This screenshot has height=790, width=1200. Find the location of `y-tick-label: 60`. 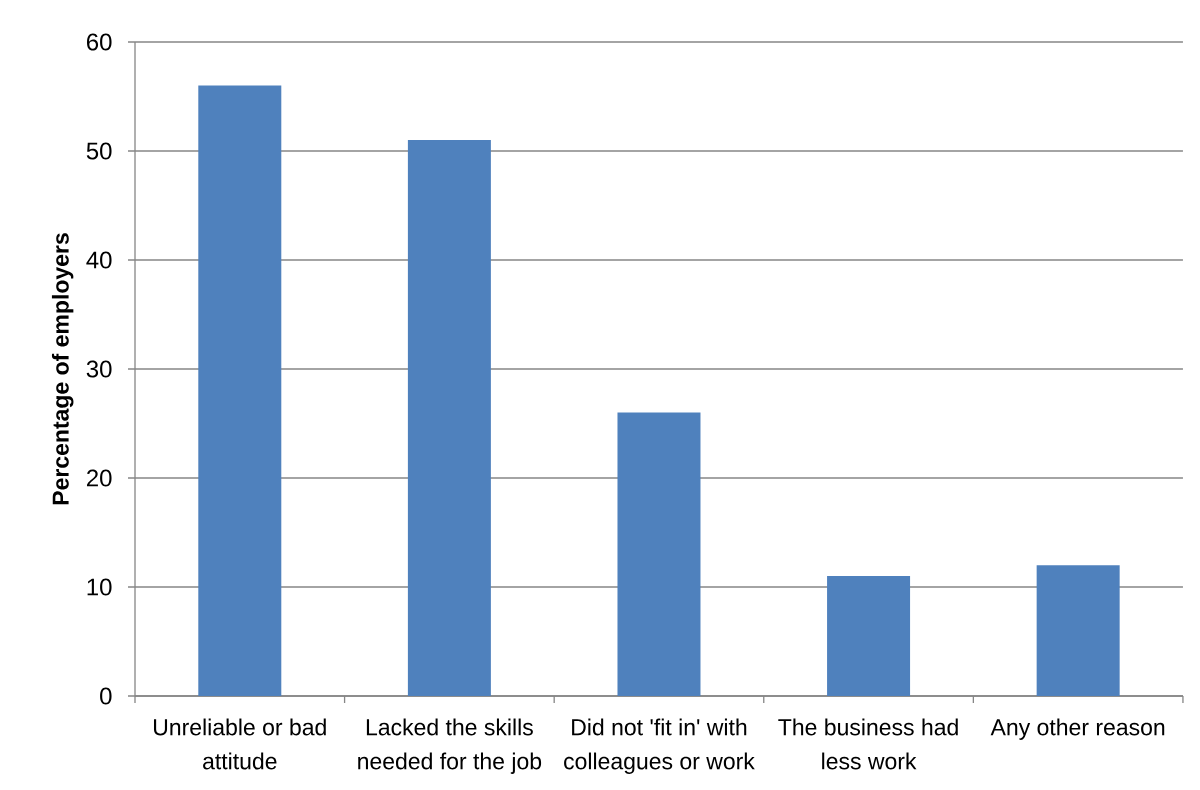

y-tick-label: 60 is located at coordinates (99, 42).